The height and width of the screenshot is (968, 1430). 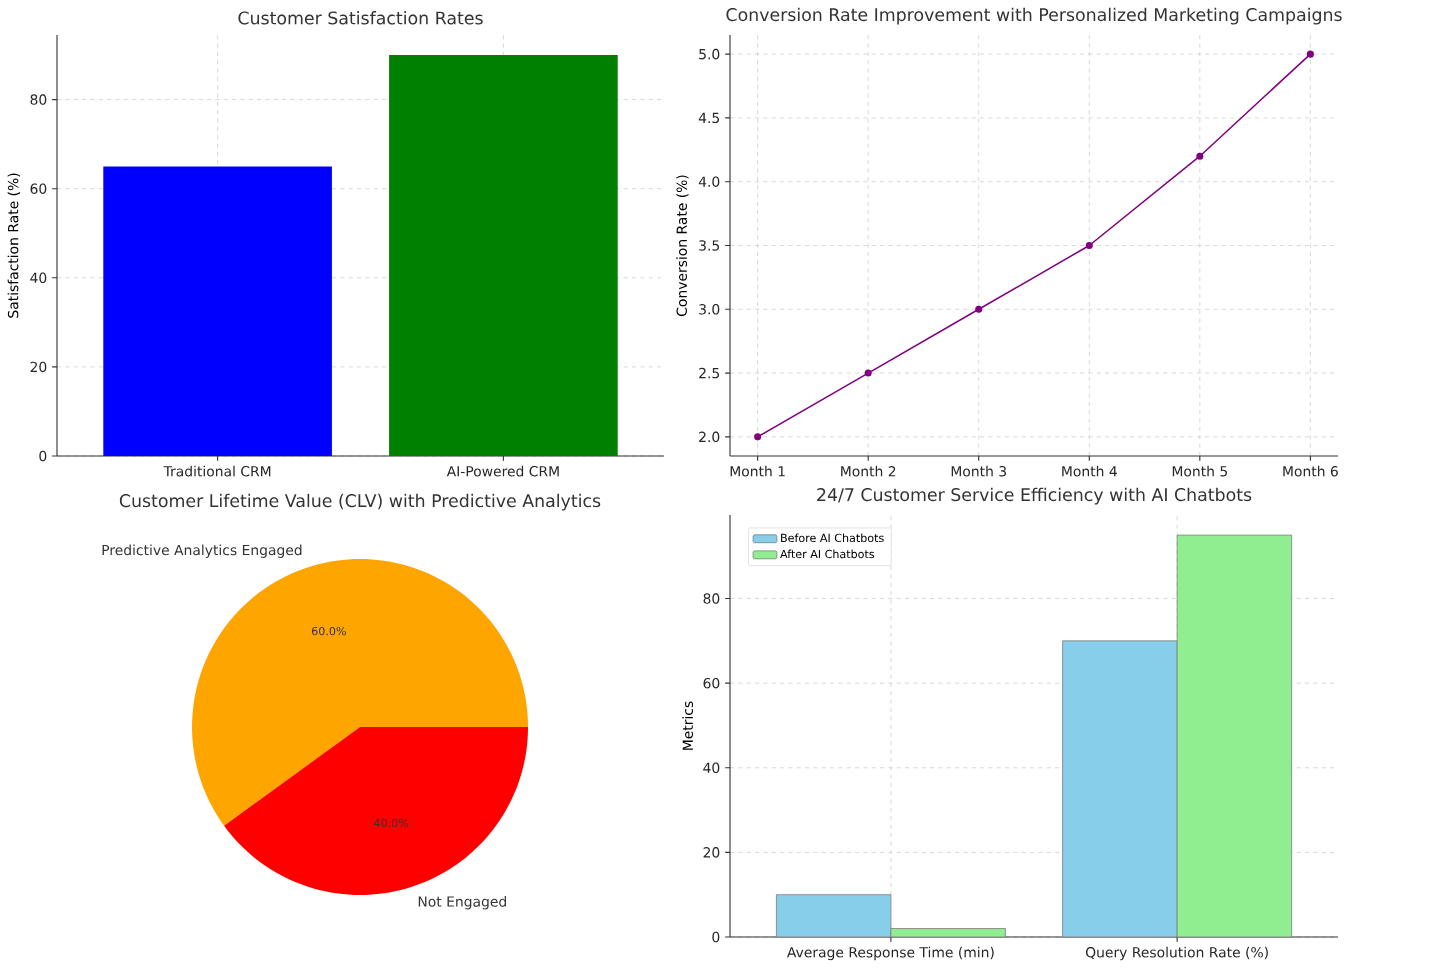 I want to click on legend-label: After AI Chatbots, so click(x=827, y=554).